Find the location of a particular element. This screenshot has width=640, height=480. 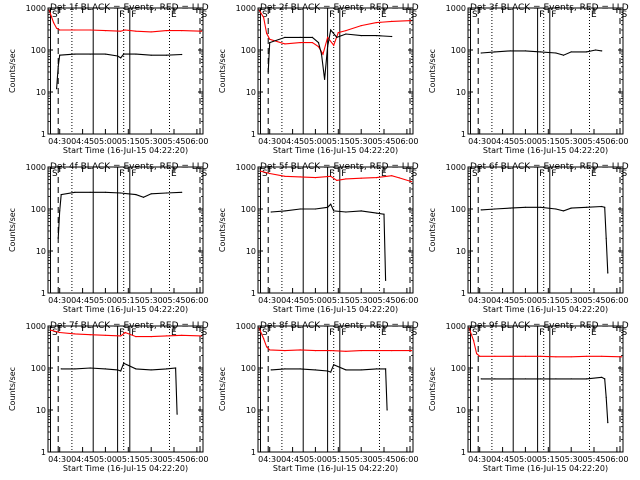

panel-title: Det 7f BLACK = Events, RED = LLD is located at coordinates (129, 326).